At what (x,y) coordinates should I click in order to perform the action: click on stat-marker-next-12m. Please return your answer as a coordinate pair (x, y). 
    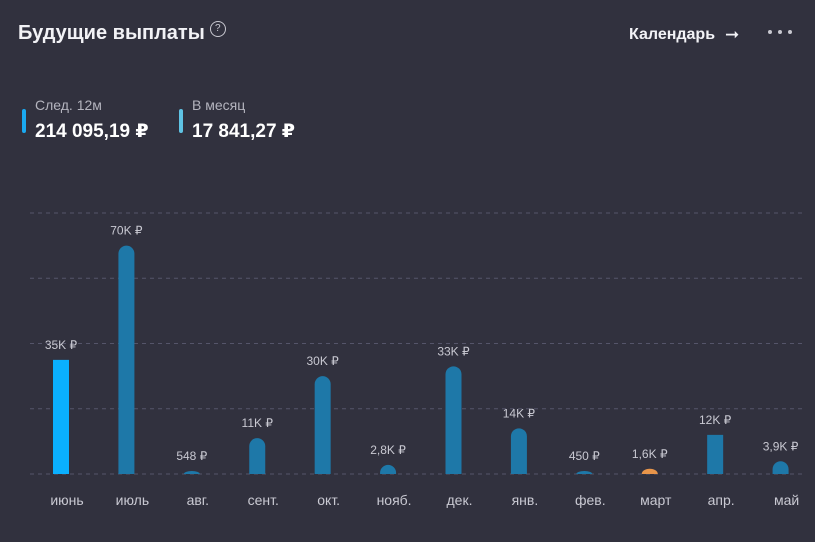
    Looking at the image, I should click on (24, 121).